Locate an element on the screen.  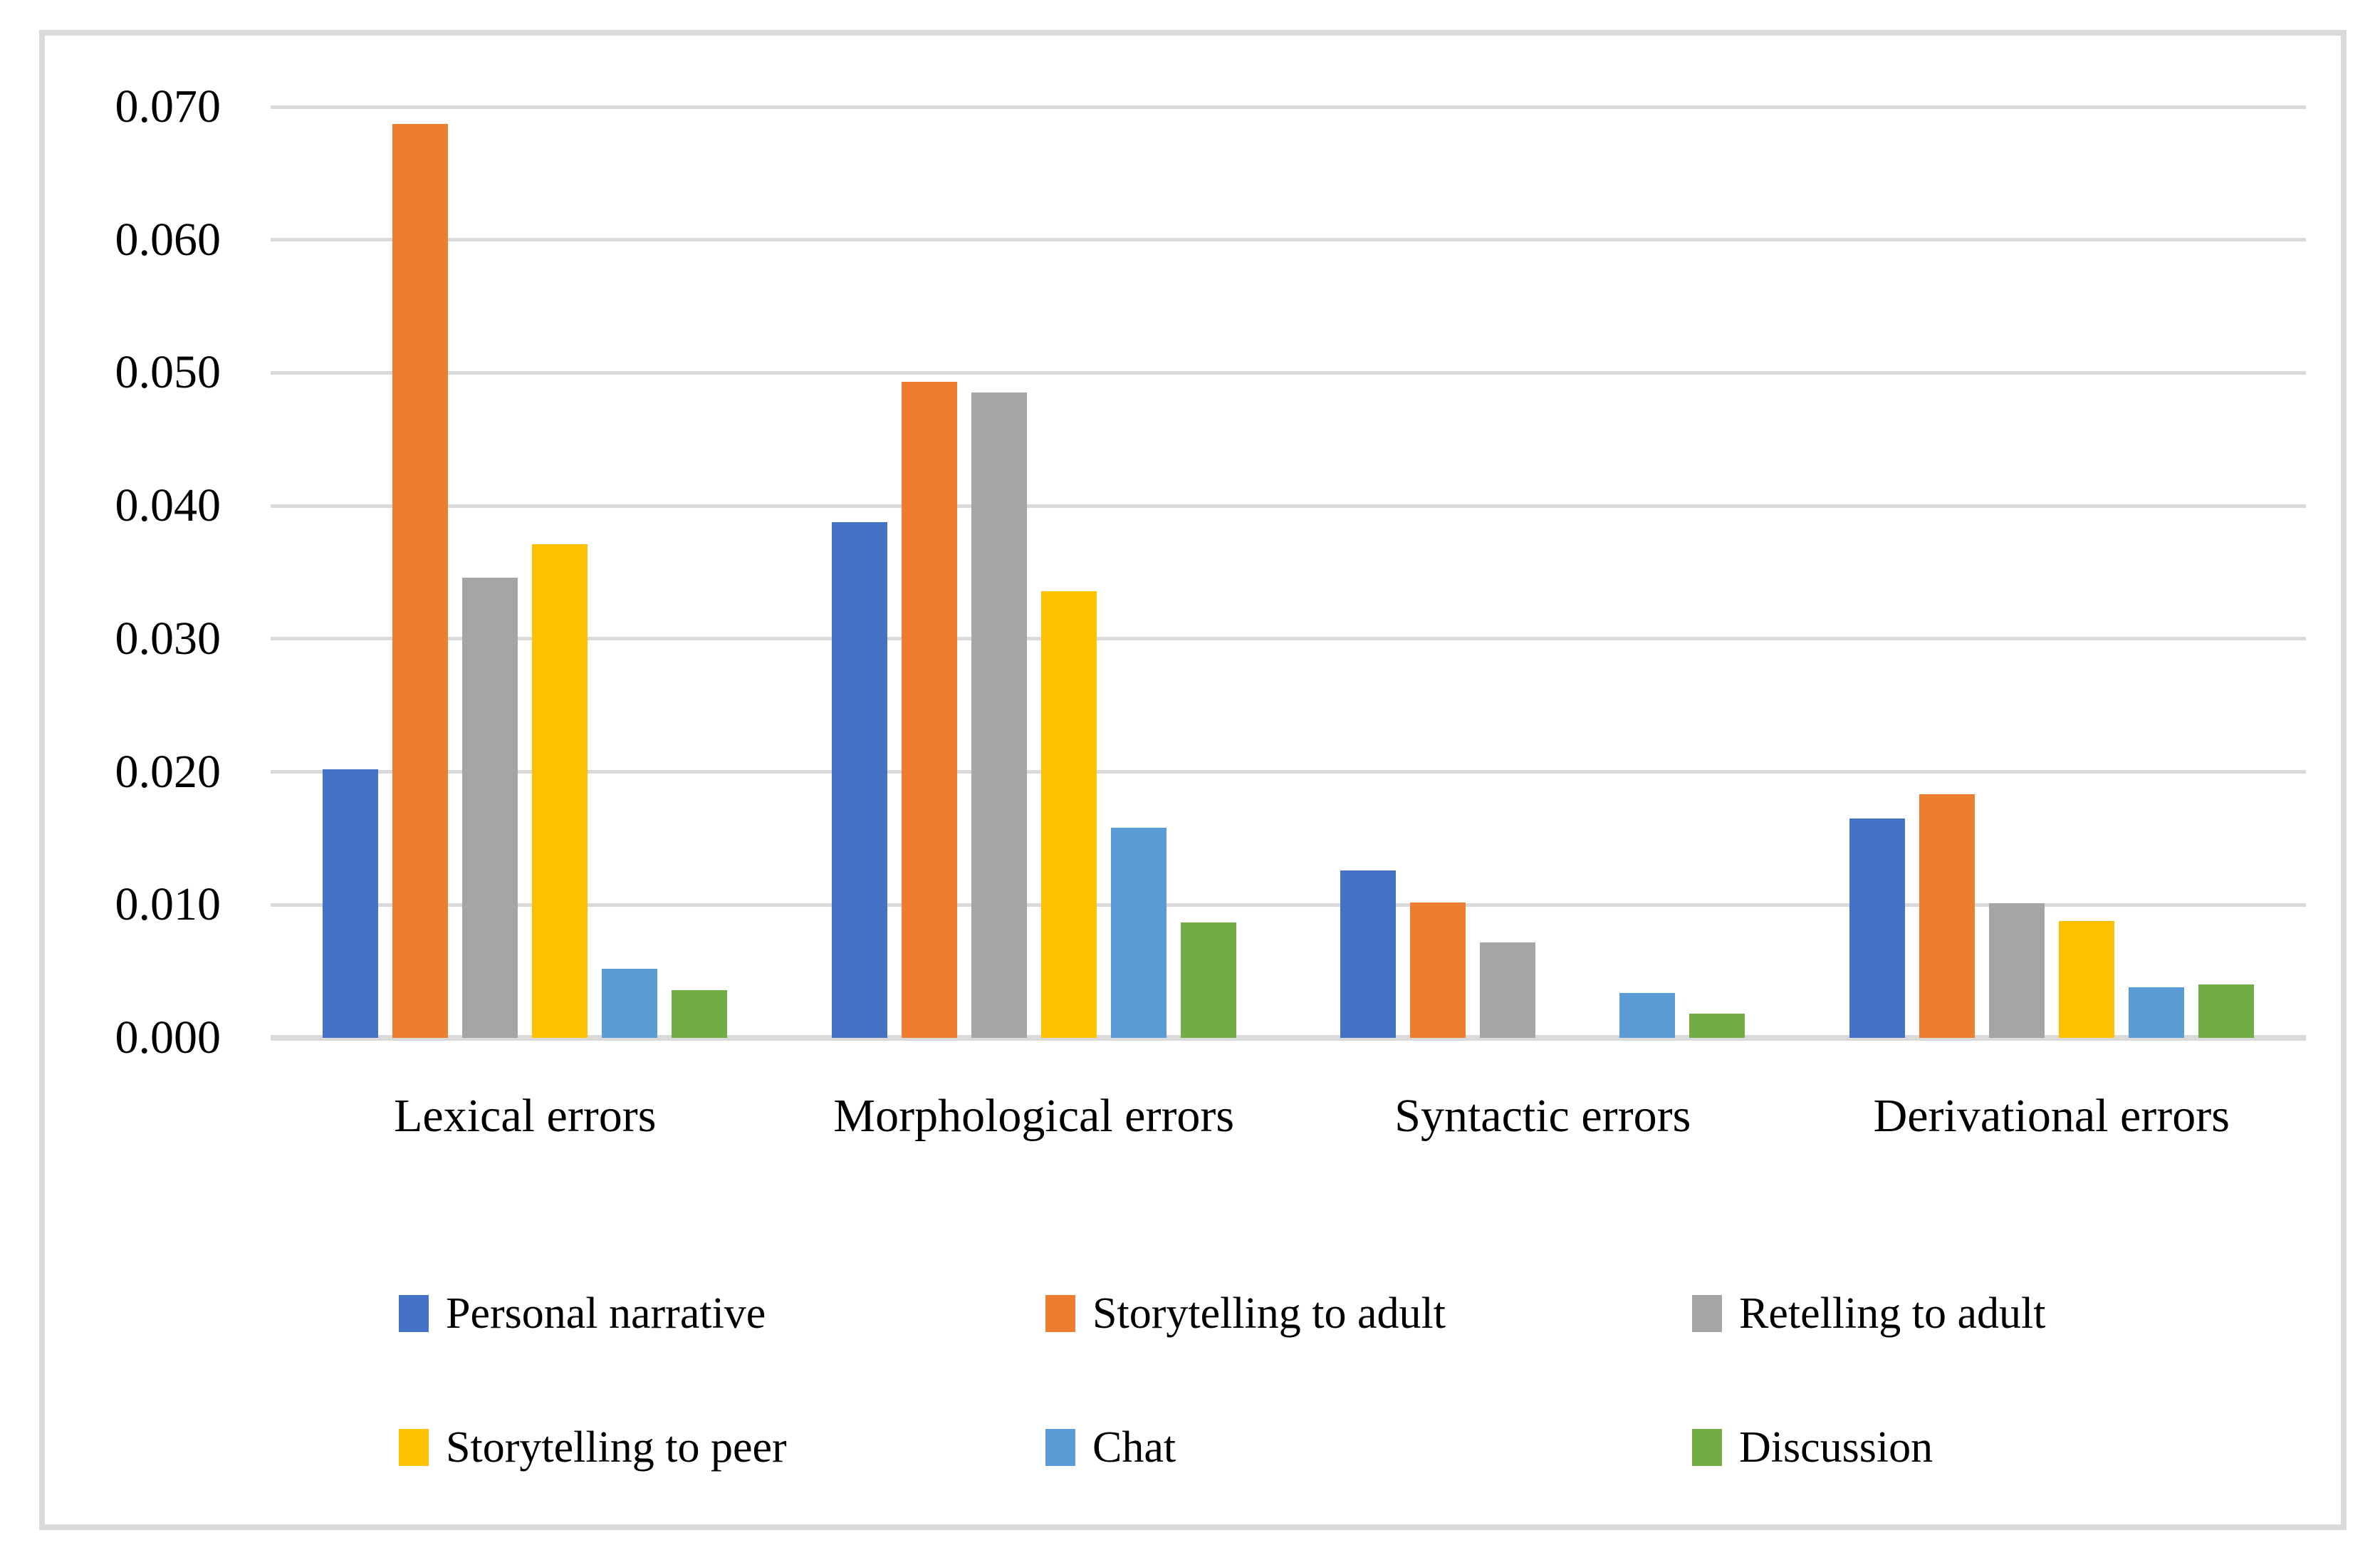
legend-item-personal-narrative: Personal narrative is located at coordinates (582, 1313).